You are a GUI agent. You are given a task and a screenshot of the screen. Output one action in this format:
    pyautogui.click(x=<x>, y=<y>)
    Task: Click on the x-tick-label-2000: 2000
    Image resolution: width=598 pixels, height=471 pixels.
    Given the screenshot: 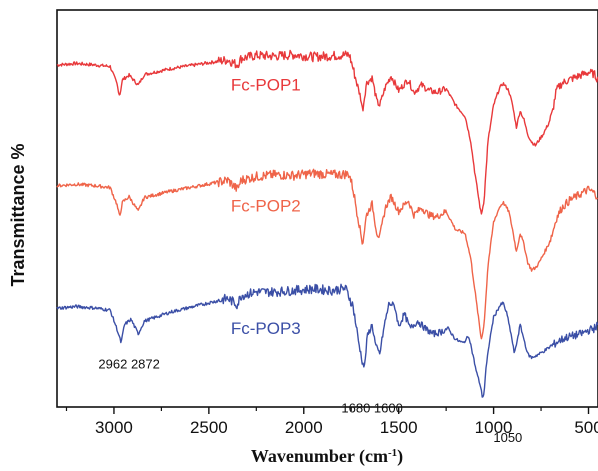 What is the action you would take?
    pyautogui.click(x=304, y=427)
    